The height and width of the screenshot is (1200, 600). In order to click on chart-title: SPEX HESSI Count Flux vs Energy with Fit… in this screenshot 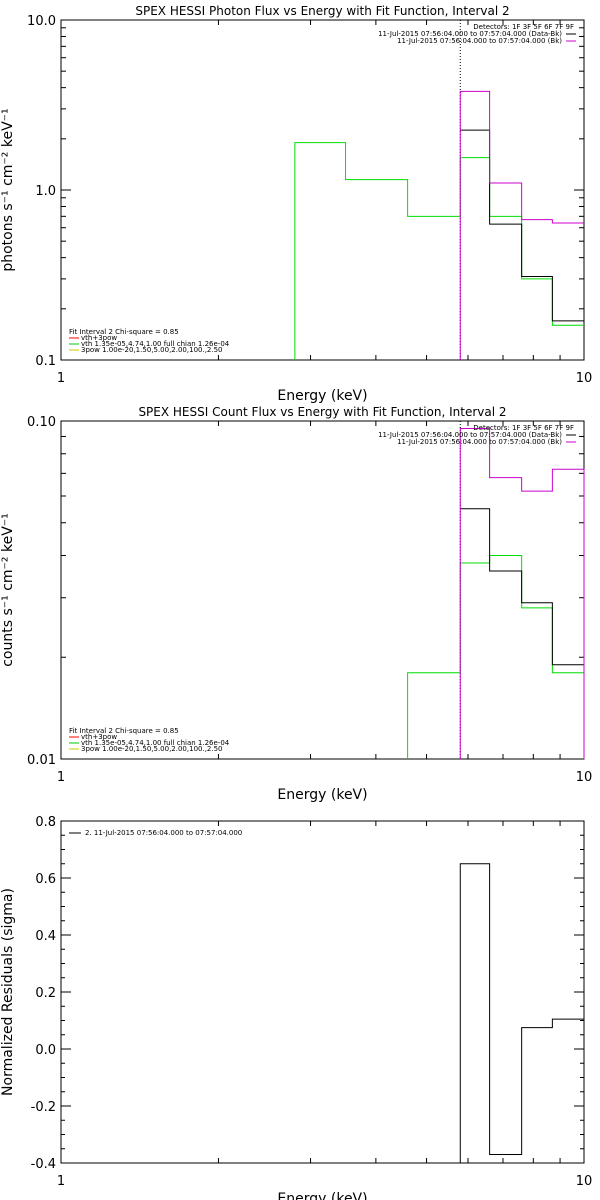, I will do `click(322, 412)`.